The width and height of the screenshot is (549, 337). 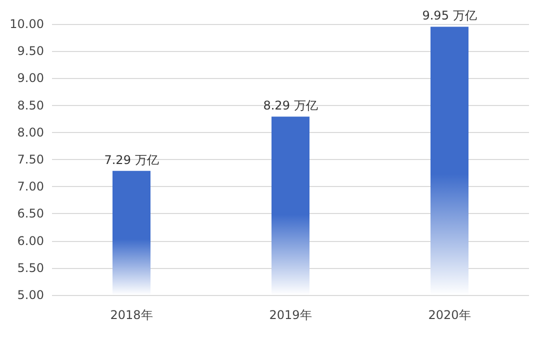 I want to click on y-tick-label: 6.50, so click(x=30, y=213).